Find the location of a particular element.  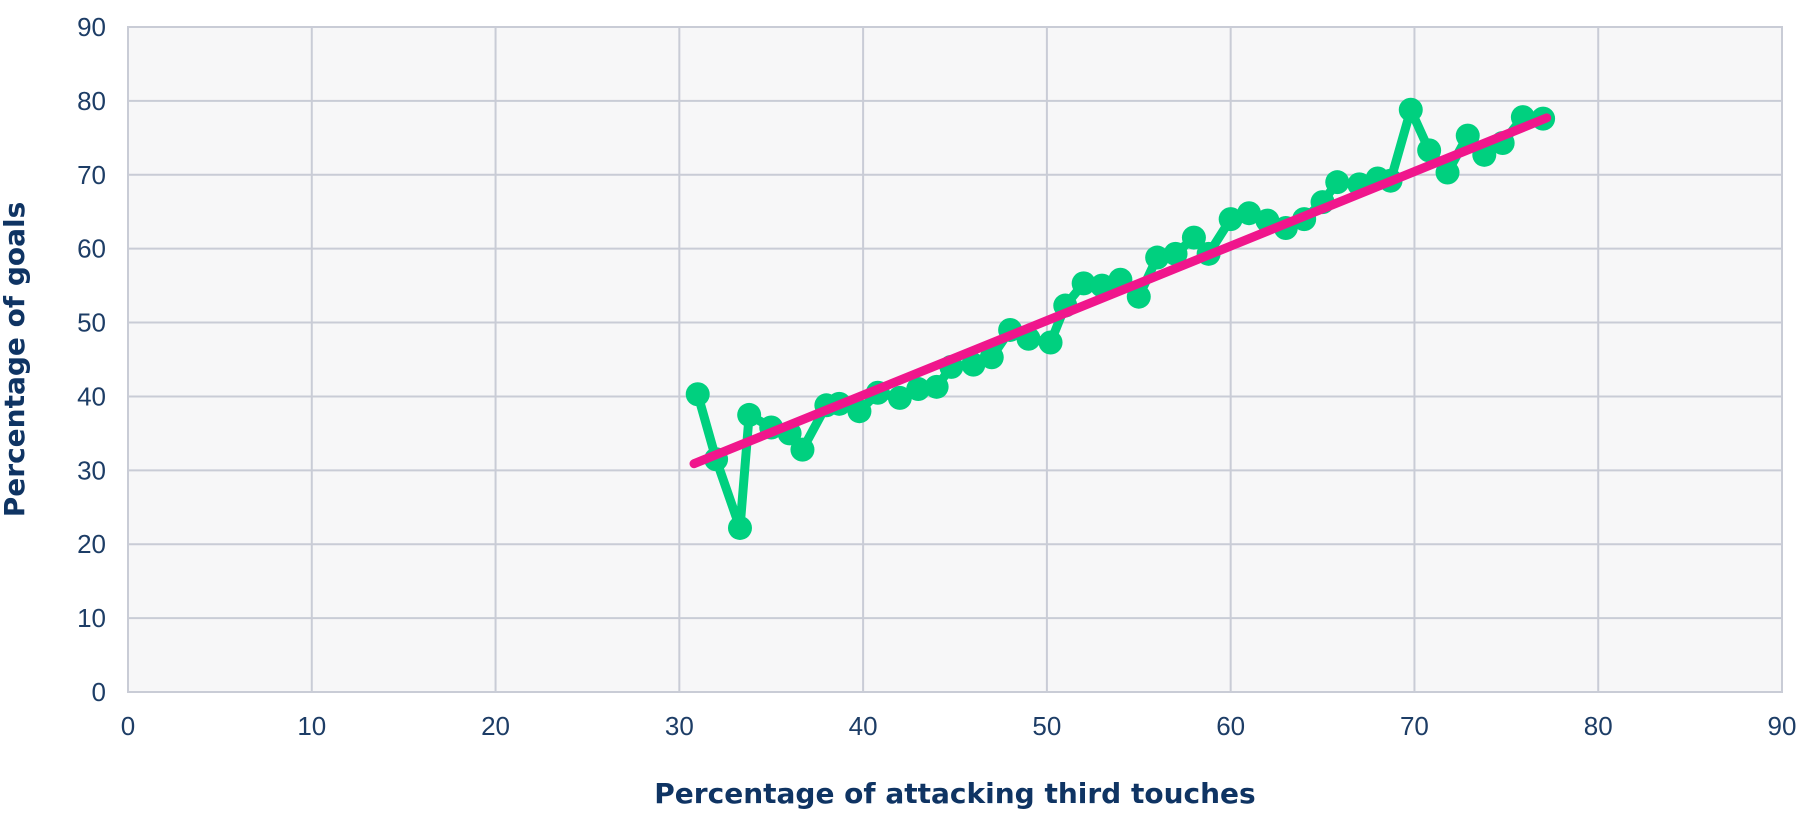

y-tick-label: 90 is located at coordinates (91, 27).